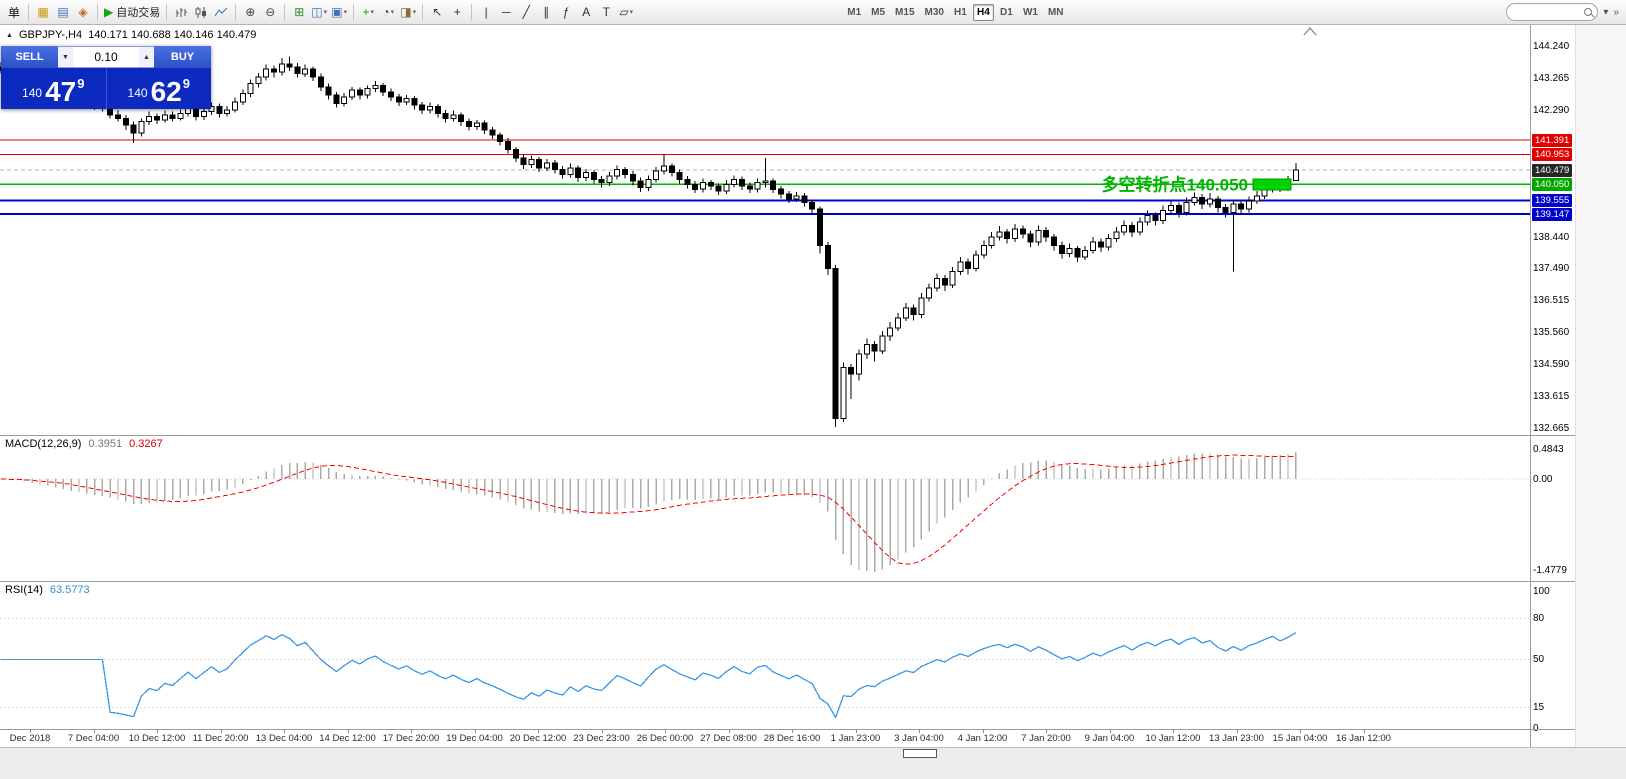  Describe the element at coordinates (601, 738) in the screenshot. I see `time-axis-label: 23 Dec 23:00` at that location.